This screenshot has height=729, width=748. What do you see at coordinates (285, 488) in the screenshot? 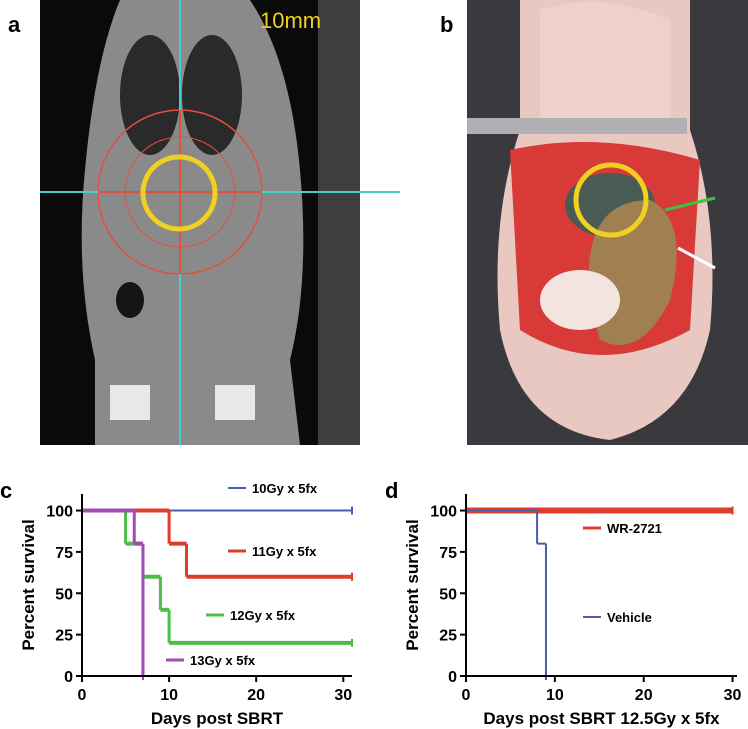
I see `legend-label: 10Gy x 5fx` at bounding box center [285, 488].